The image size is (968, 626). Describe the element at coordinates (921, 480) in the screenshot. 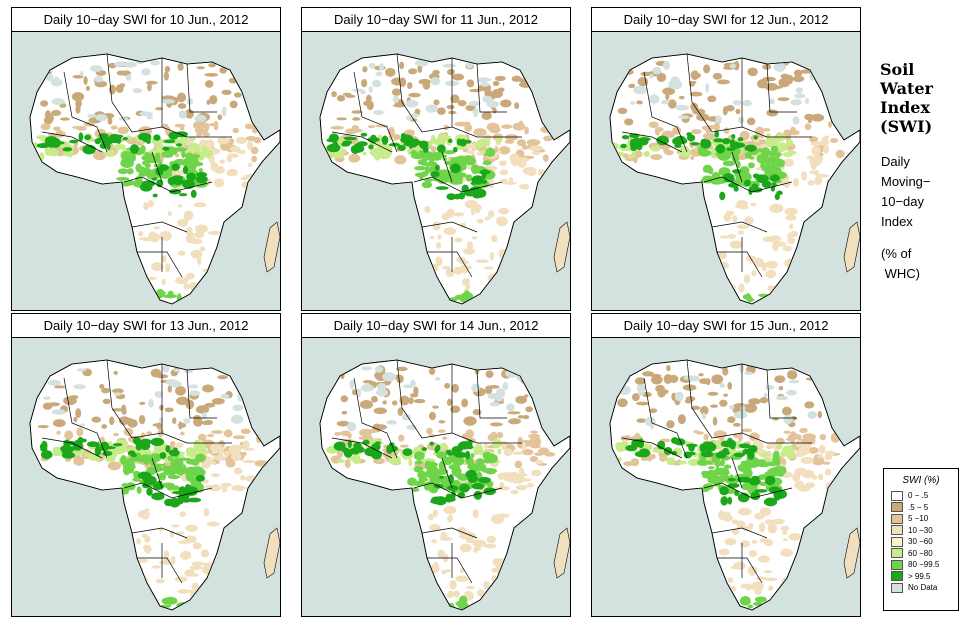

I see `legend-title: SWI (%)` at that location.